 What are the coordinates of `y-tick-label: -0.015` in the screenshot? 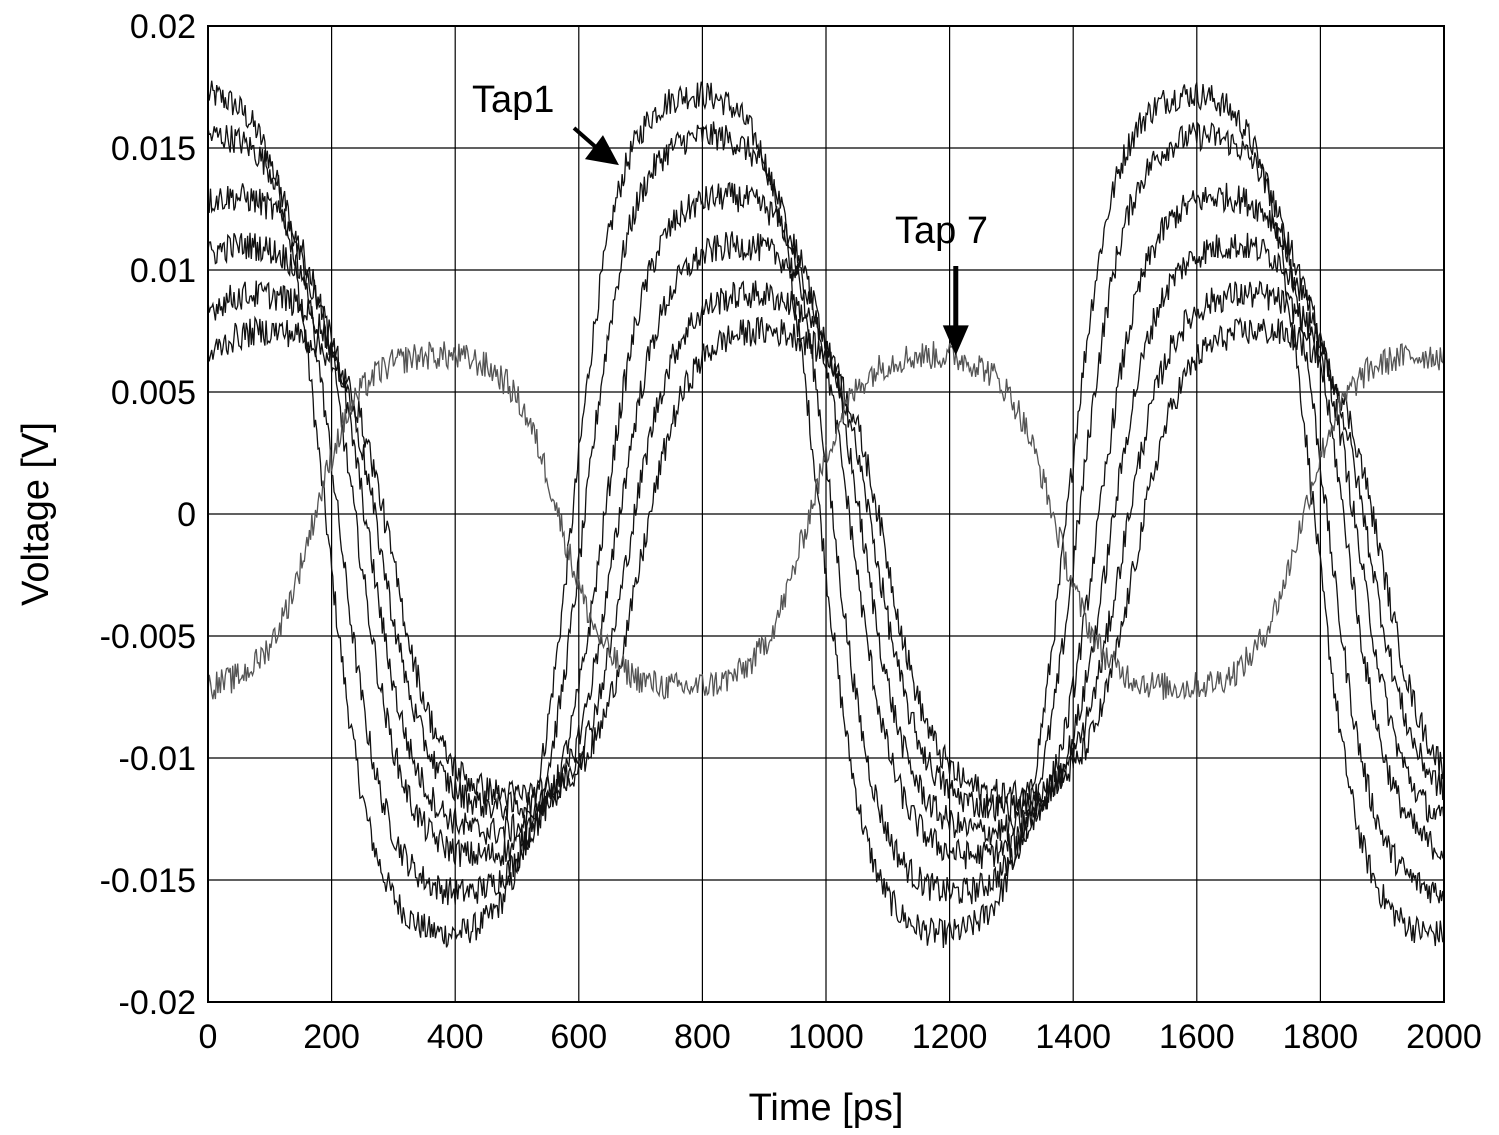 It's located at (148, 881).